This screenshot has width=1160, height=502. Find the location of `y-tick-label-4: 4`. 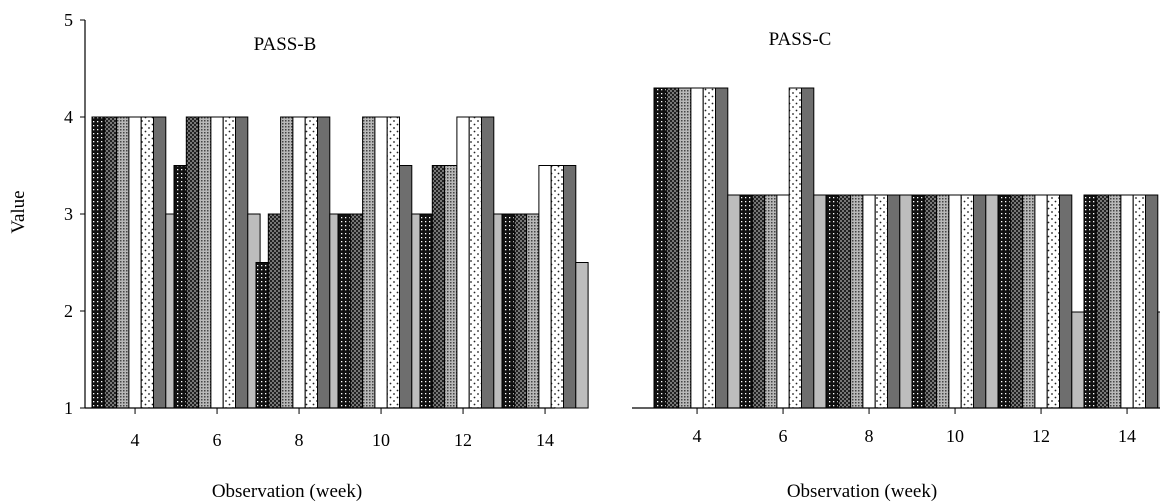

y-tick-label-4: 4 is located at coordinates (68, 117).